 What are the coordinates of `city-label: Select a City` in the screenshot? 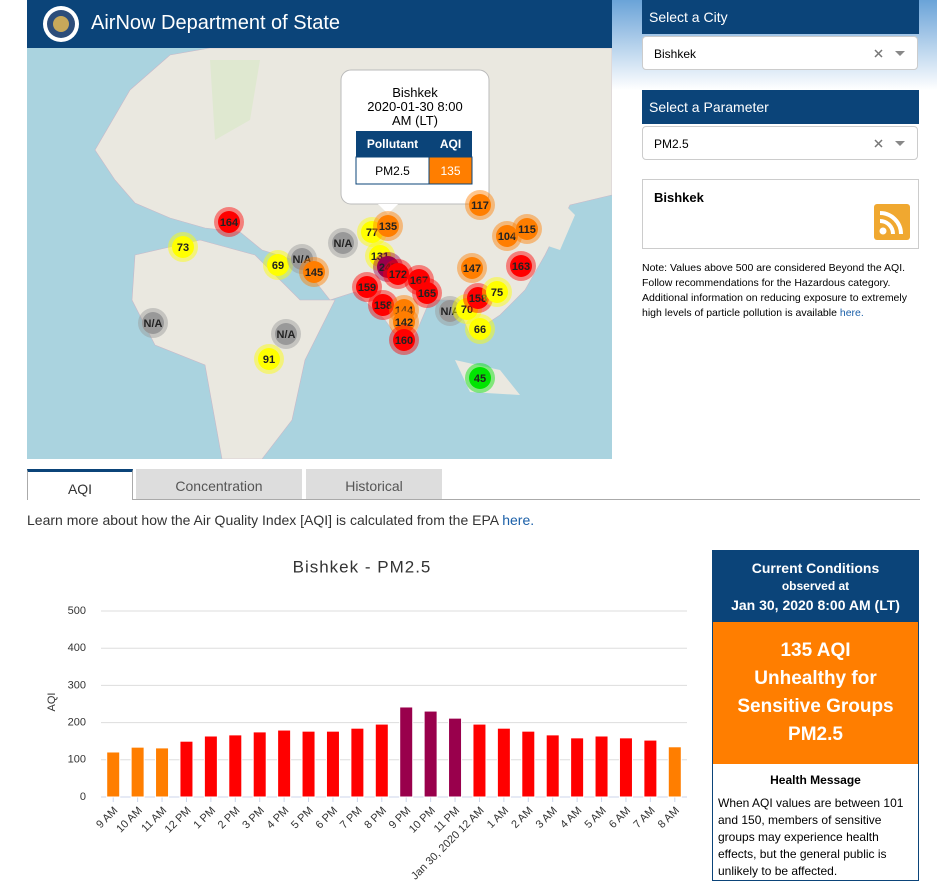 It's located at (780, 17).